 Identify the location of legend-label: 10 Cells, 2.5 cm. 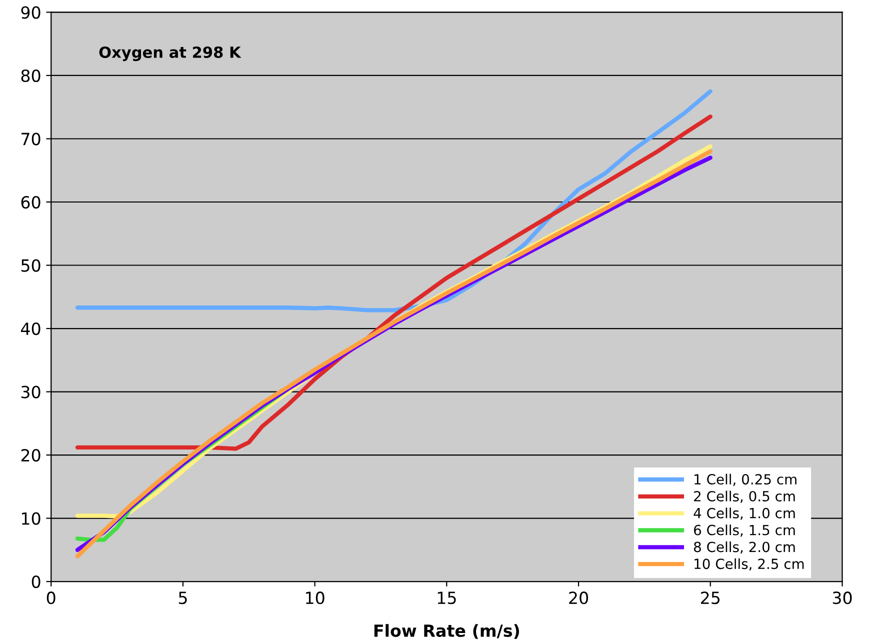
(749, 564).